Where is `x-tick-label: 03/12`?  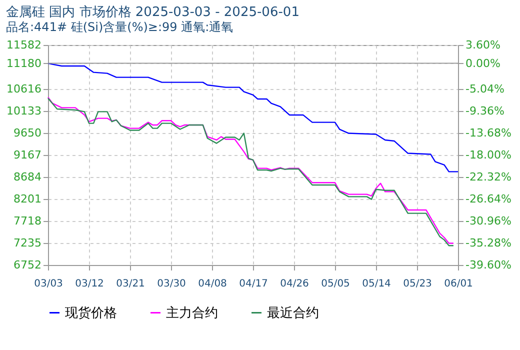
x-tick-label: 03/12 is located at coordinates (89, 284).